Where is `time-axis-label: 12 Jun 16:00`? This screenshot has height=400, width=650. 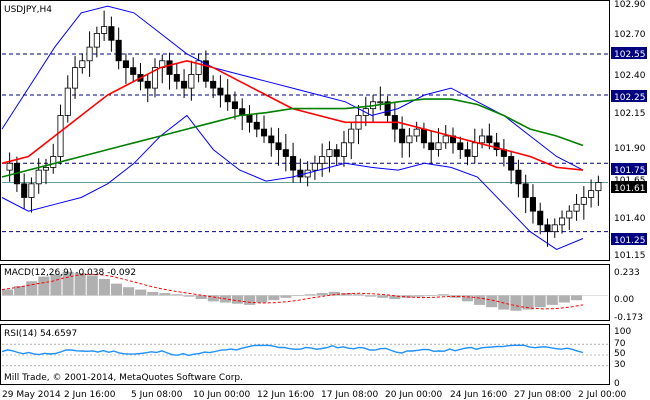 time-axis-label: 12 Jun 16:00 is located at coordinates (285, 395).